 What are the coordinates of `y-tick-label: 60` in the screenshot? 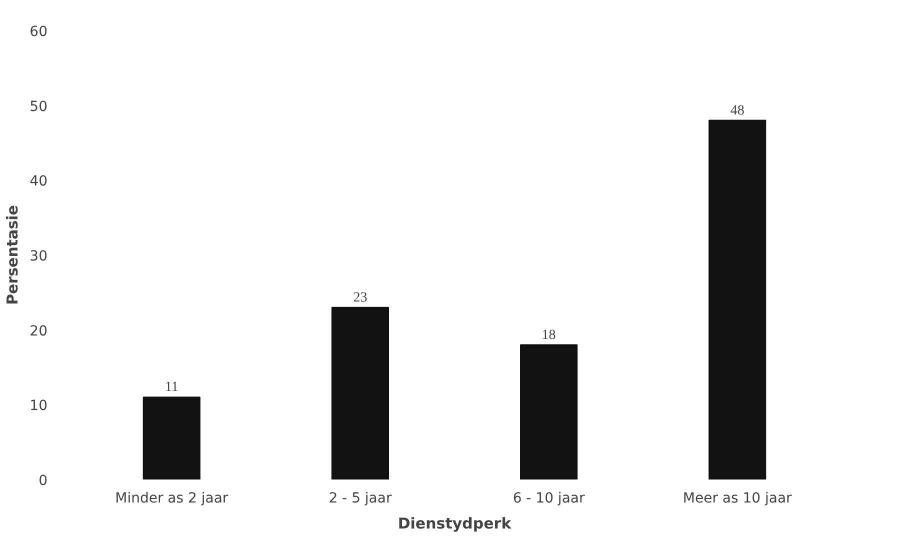 It's located at (39, 32).